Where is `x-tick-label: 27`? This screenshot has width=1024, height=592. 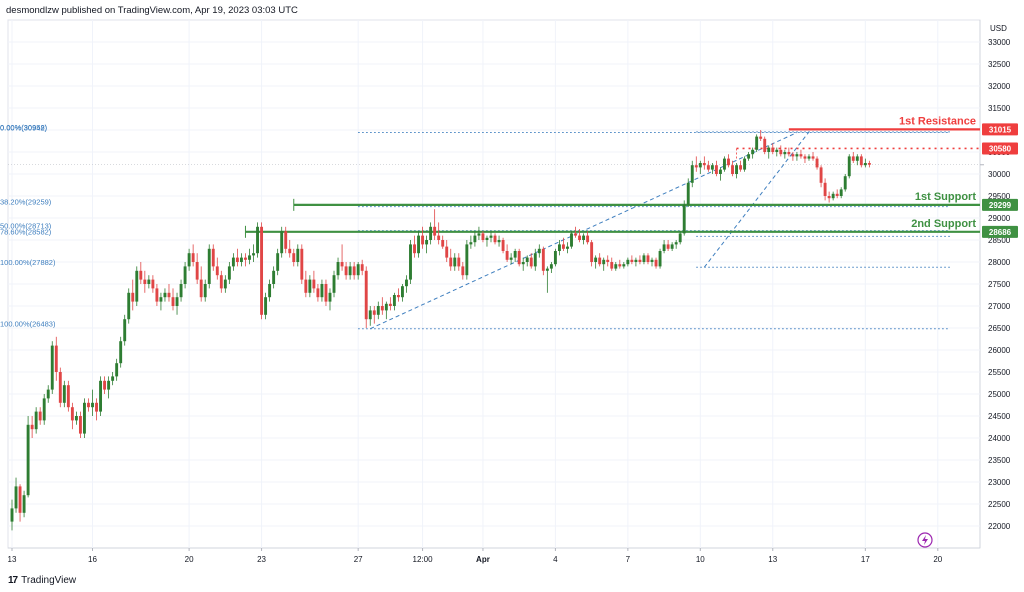
x-tick-label: 27 is located at coordinates (358, 559).